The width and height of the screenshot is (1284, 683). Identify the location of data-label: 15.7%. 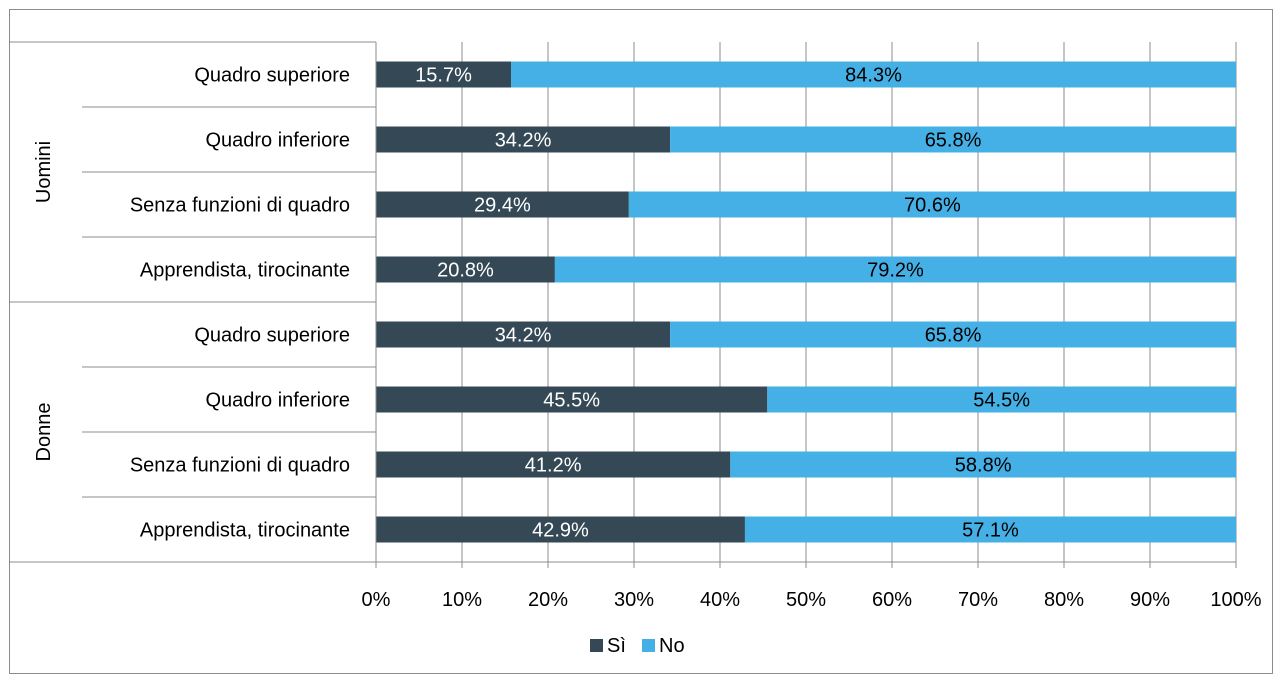
(443, 76).